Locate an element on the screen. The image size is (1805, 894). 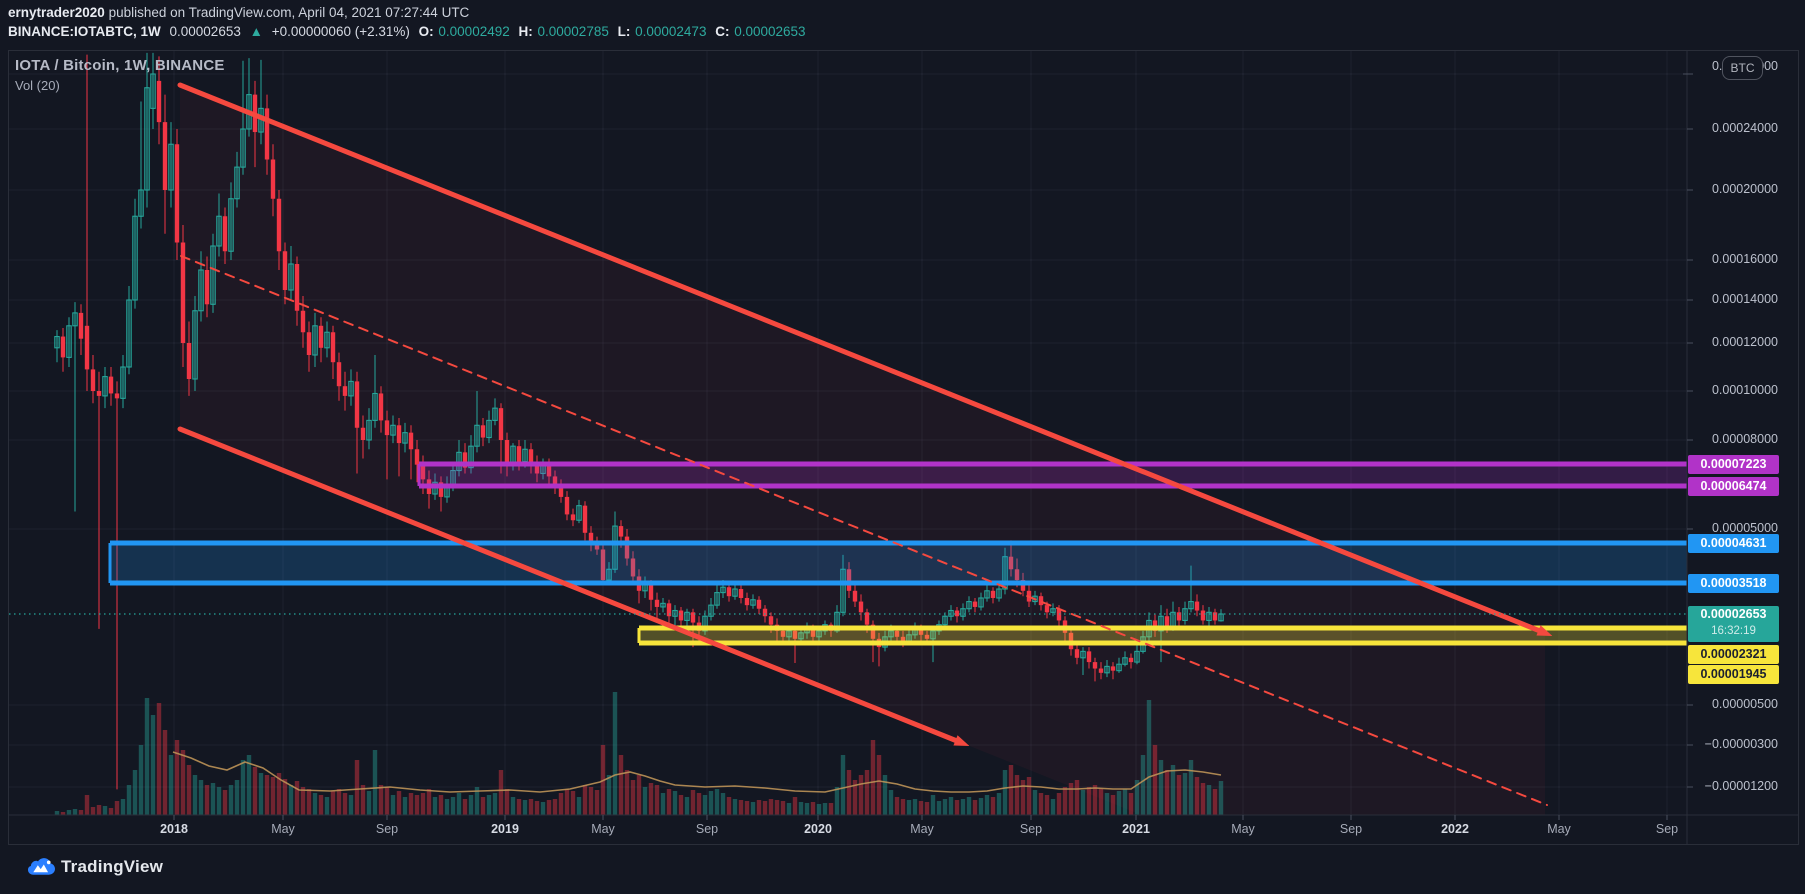
price-level-badge: 0.00001945 is located at coordinates (1733, 674).